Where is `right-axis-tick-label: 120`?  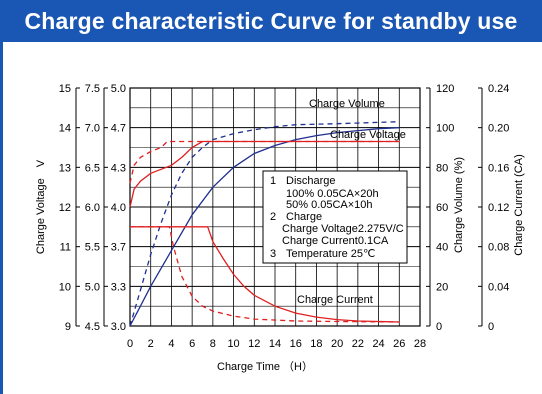
right-axis-tick-label: 120 is located at coordinates (445, 89).